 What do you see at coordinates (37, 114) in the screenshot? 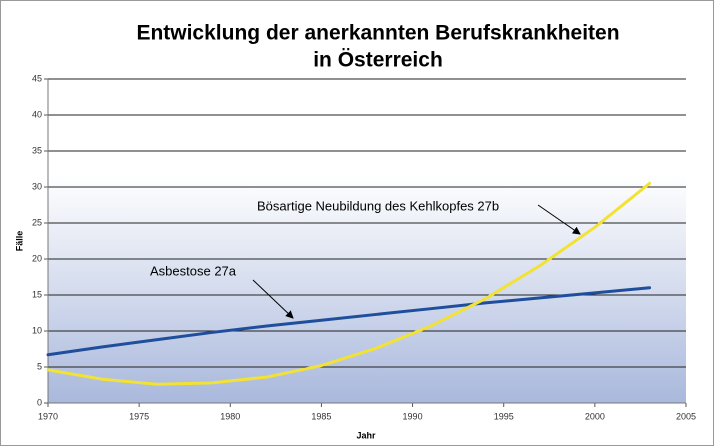
I see `y-tick-label: 40` at bounding box center [37, 114].